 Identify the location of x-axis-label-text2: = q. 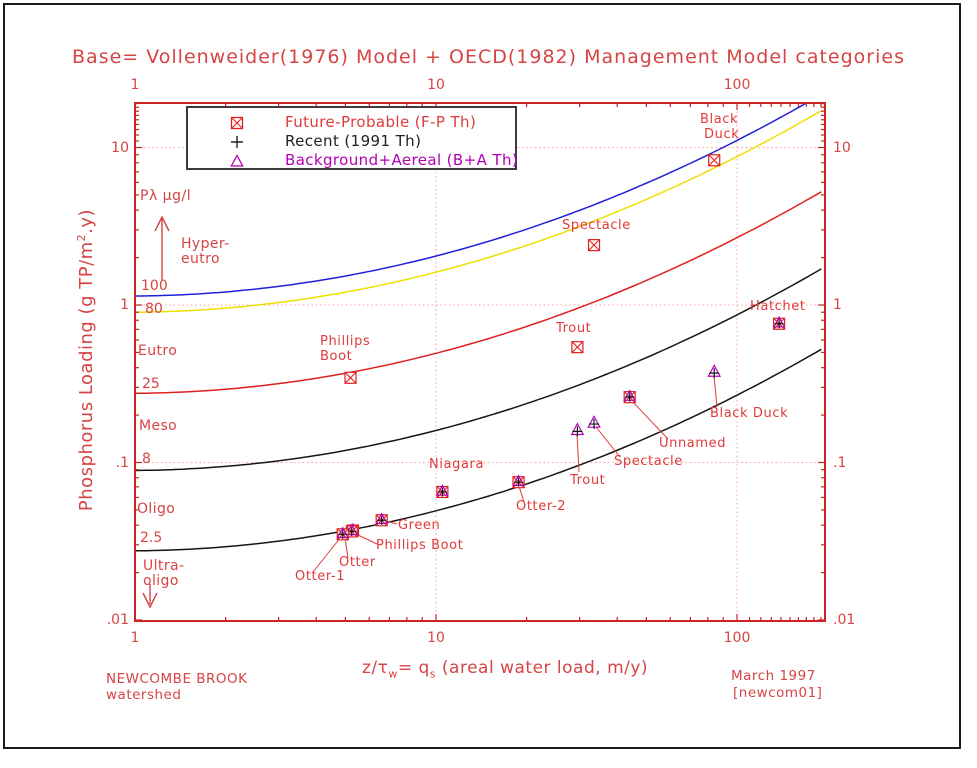
(413, 668).